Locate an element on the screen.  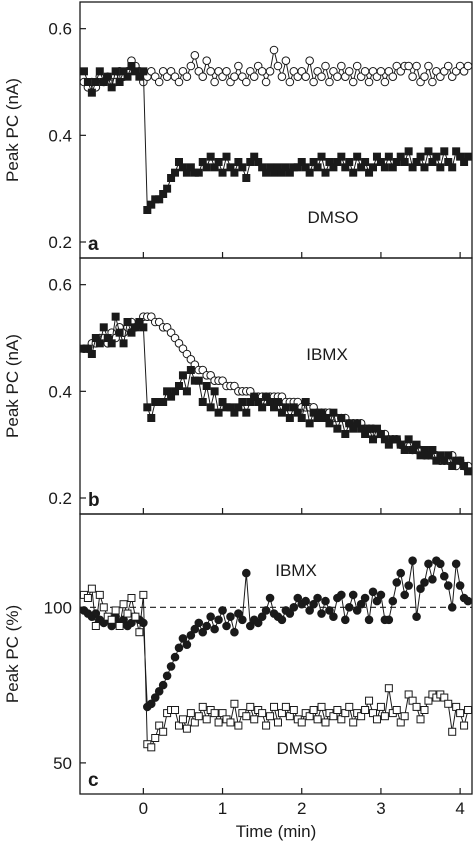
y-axis-title: Peak PC (nA) is located at coordinates (12, 386).